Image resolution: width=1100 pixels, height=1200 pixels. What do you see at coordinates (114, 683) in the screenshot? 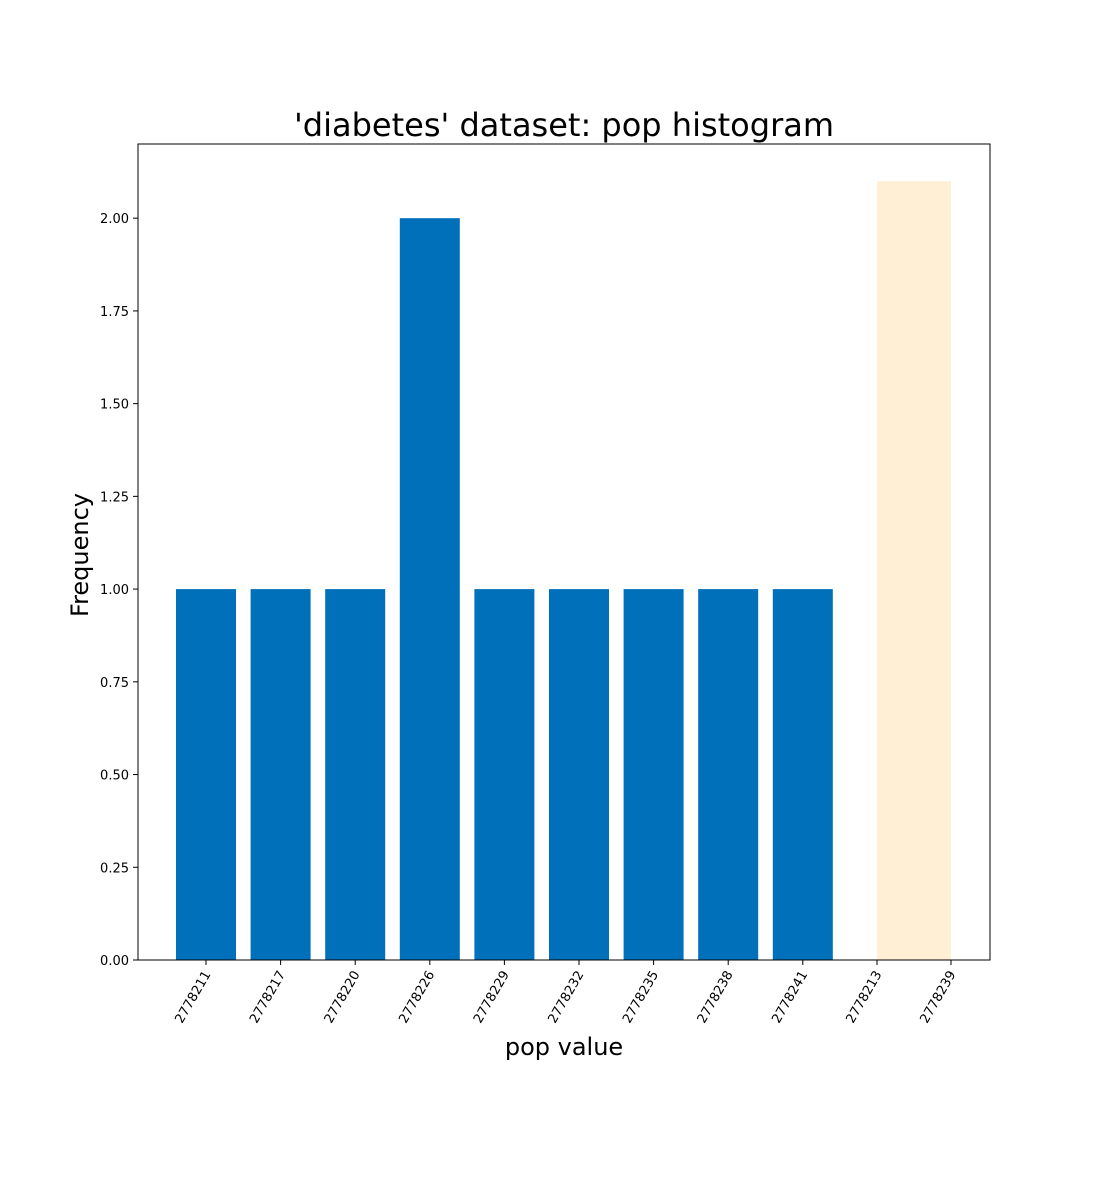
I see `y-tick-label: 0.75` at bounding box center [114, 683].